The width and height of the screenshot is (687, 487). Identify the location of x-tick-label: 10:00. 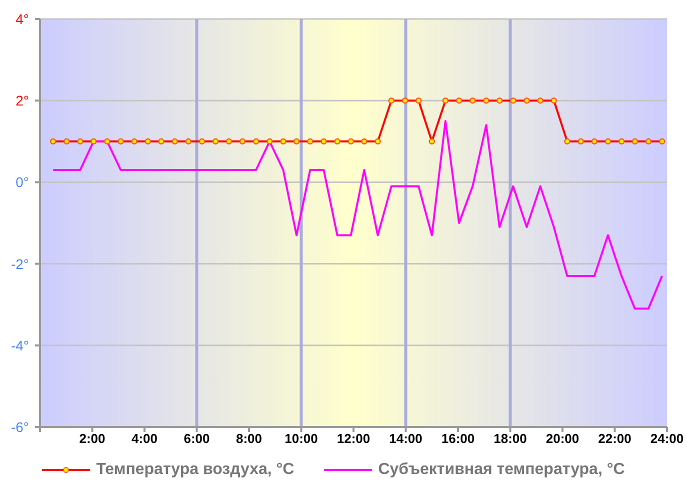
(301, 438).